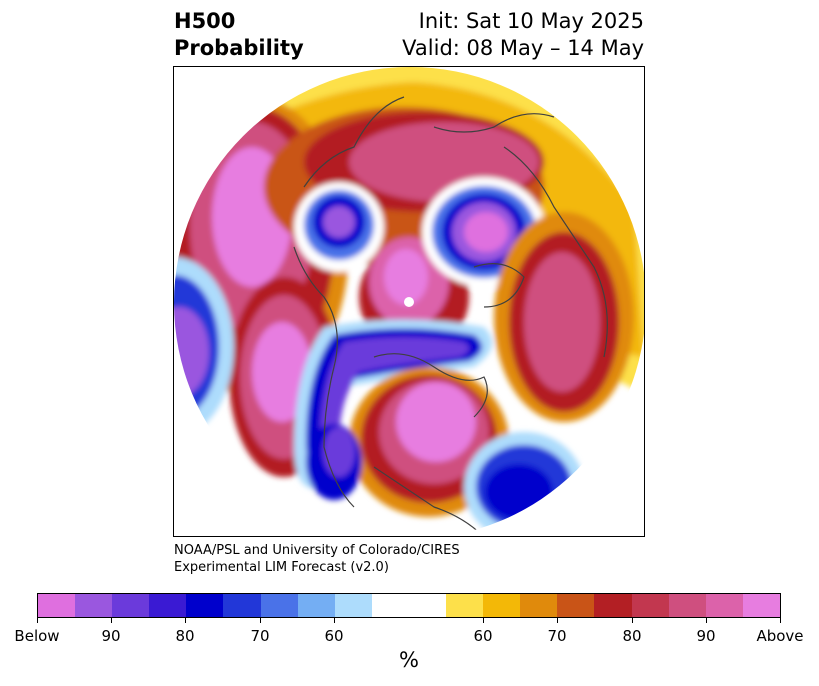 Image resolution: width=819 pixels, height=686 pixels. I want to click on credit-line-2: Experimental LIM Forecast (v2.0), so click(281, 567).